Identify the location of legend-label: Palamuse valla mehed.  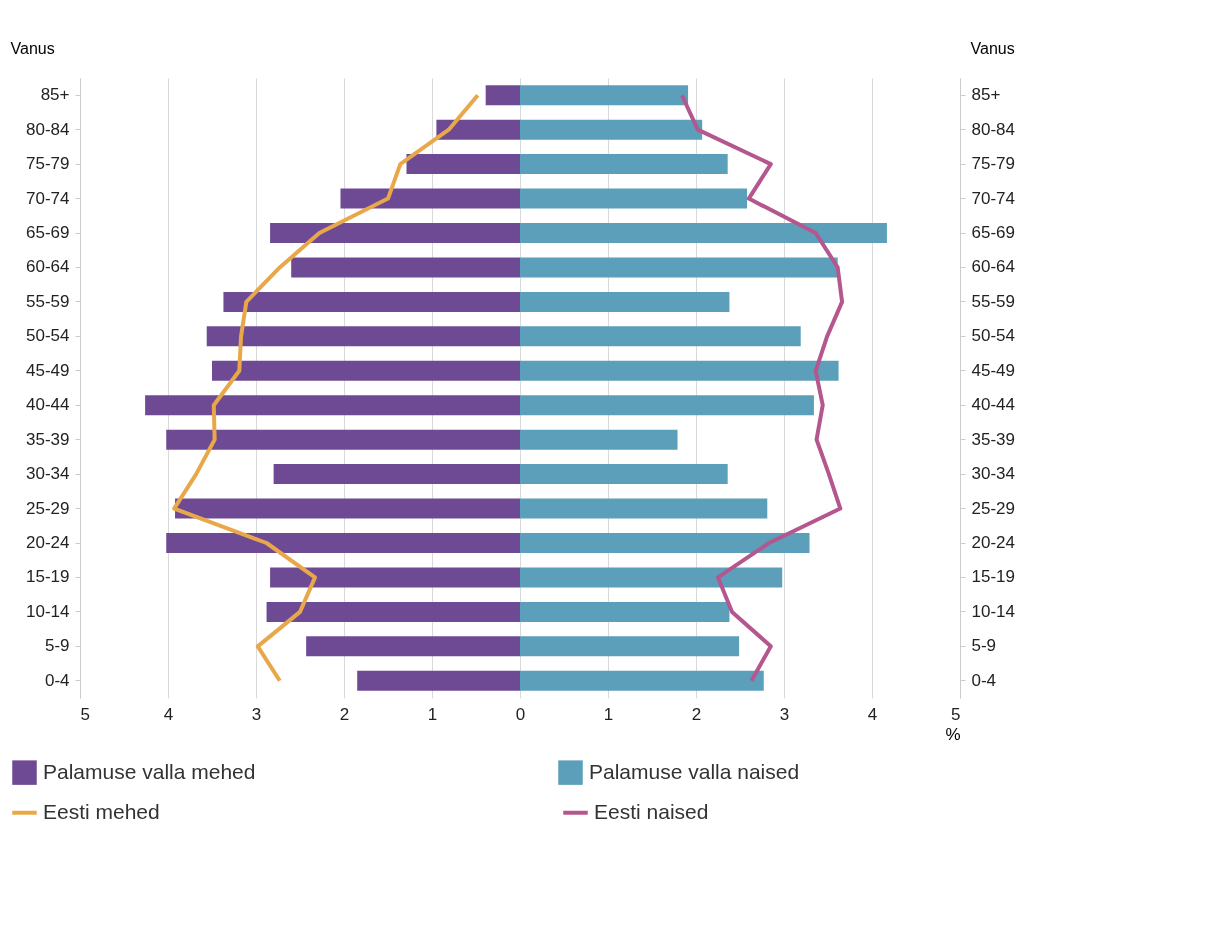
(149, 771).